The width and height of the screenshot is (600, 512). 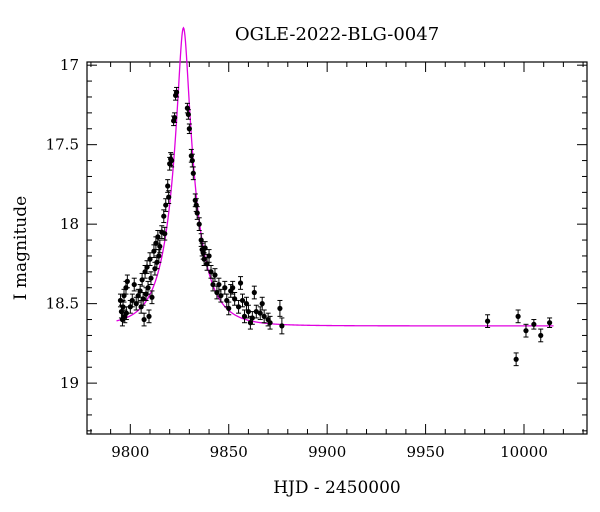 What do you see at coordinates (229, 452) in the screenshot?
I see `x-tick-label: 9850` at bounding box center [229, 452].